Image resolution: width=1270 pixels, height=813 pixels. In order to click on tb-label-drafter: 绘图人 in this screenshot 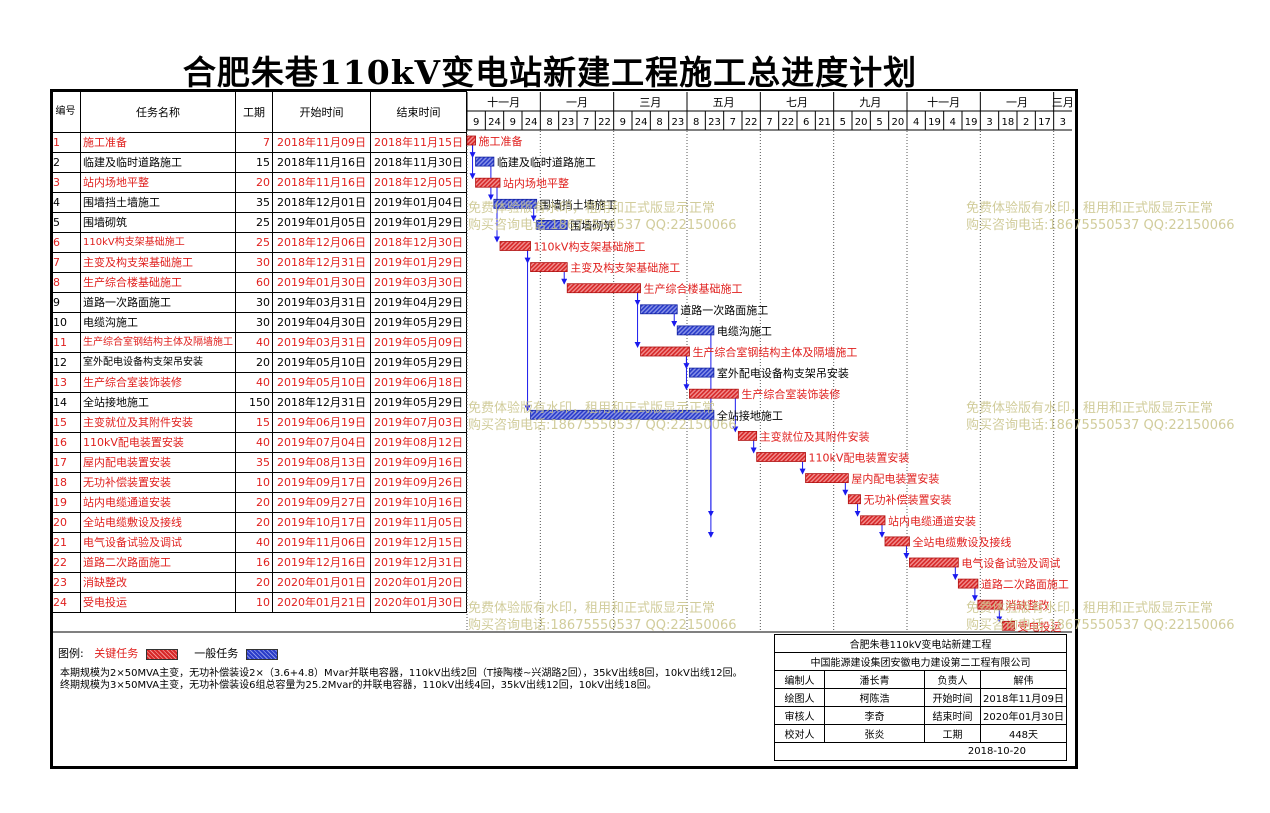, I will do `click(799, 697)`.